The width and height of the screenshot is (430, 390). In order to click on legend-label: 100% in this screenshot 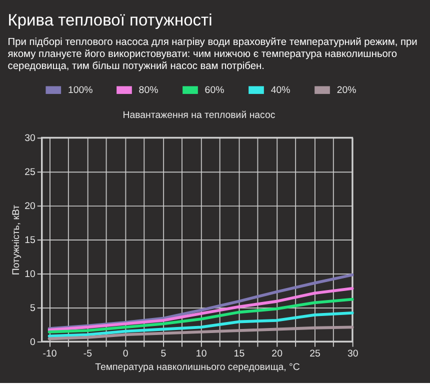, I will do `click(81, 90)`.